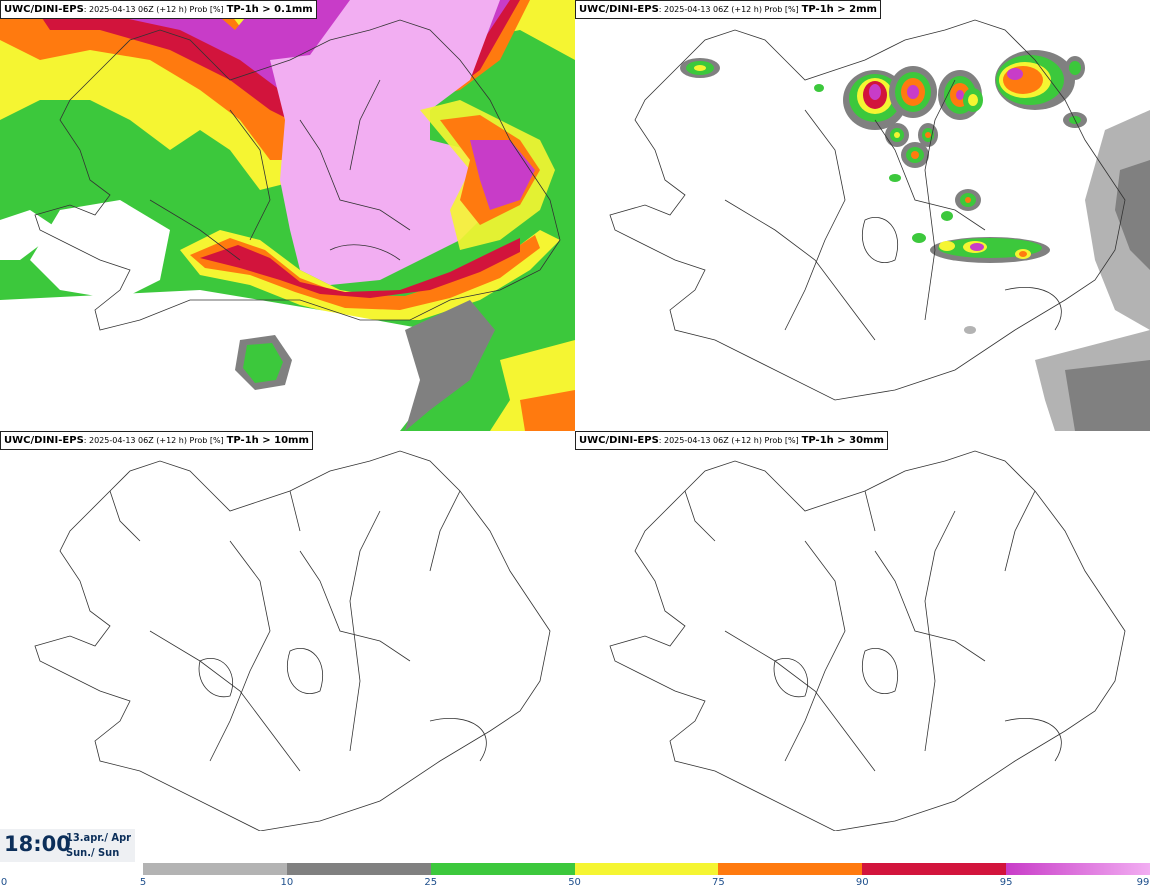 This screenshot has height=891, width=1150. What do you see at coordinates (574, 882) in the screenshot?
I see `colorbar-tick-label: 50` at bounding box center [574, 882].